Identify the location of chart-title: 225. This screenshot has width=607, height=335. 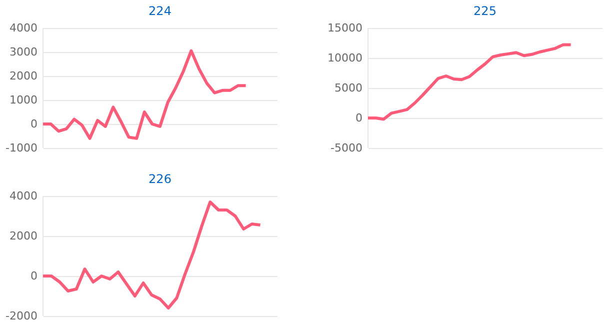
(485, 11).